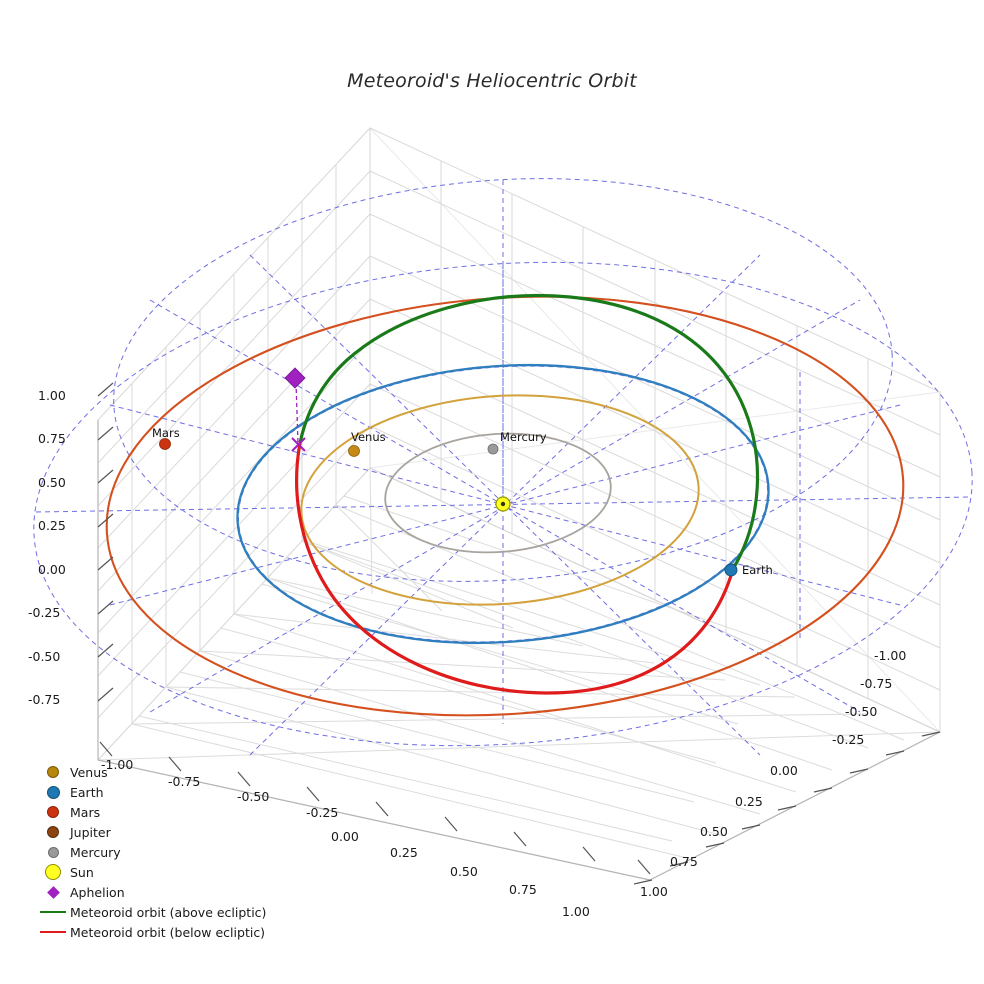 This screenshot has width=984, height=984. Describe the element at coordinates (53, 912) in the screenshot. I see `green-line-swatch-icon` at that location.